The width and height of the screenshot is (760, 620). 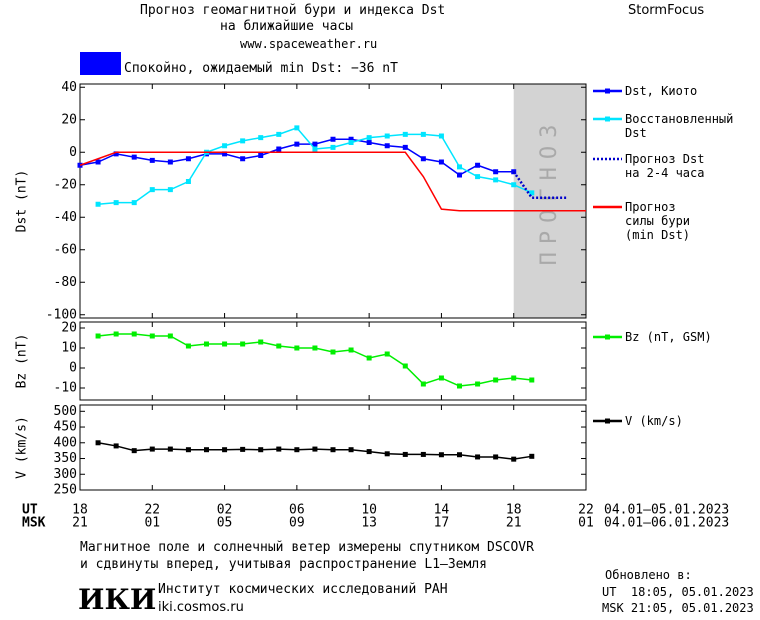 I want to click on x2-tick-label: 05, so click(x=225, y=523).